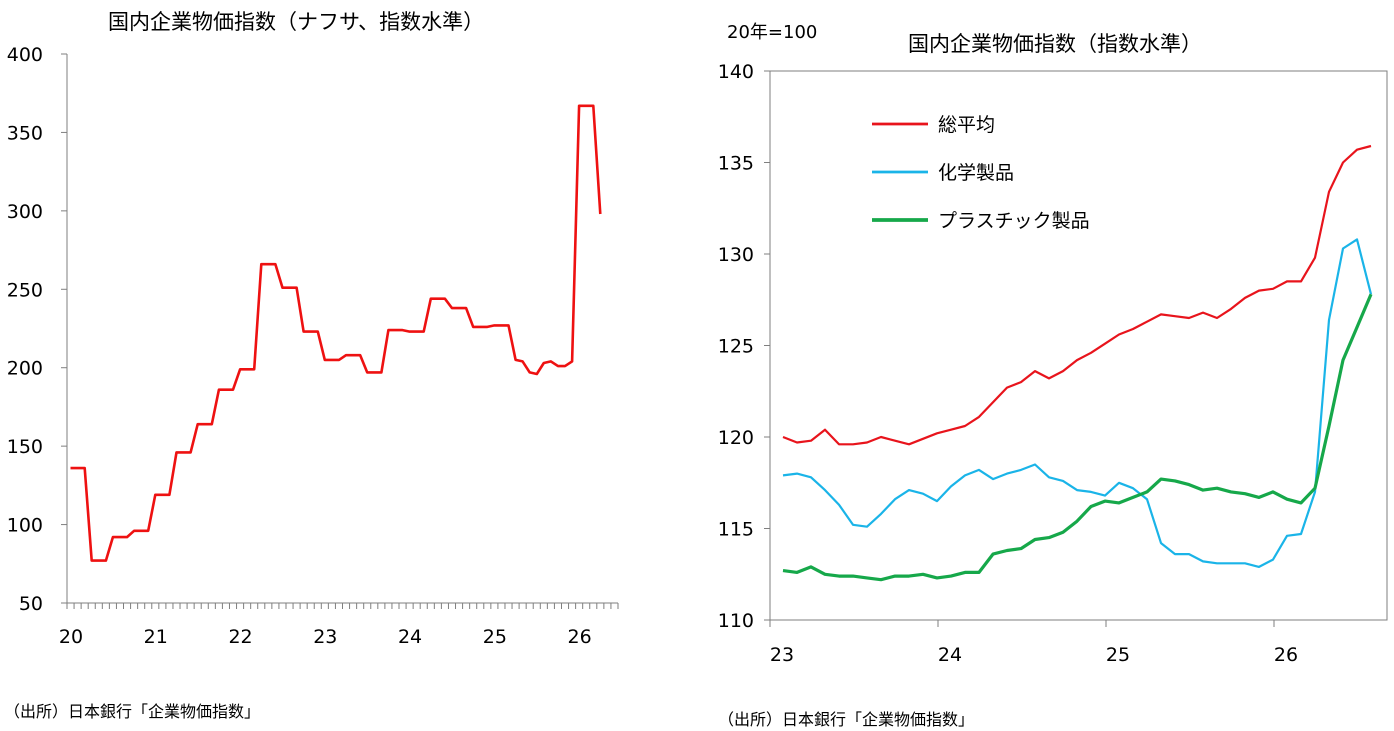  What do you see at coordinates (71, 637) in the screenshot?
I see `x-tick-label: 20` at bounding box center [71, 637].